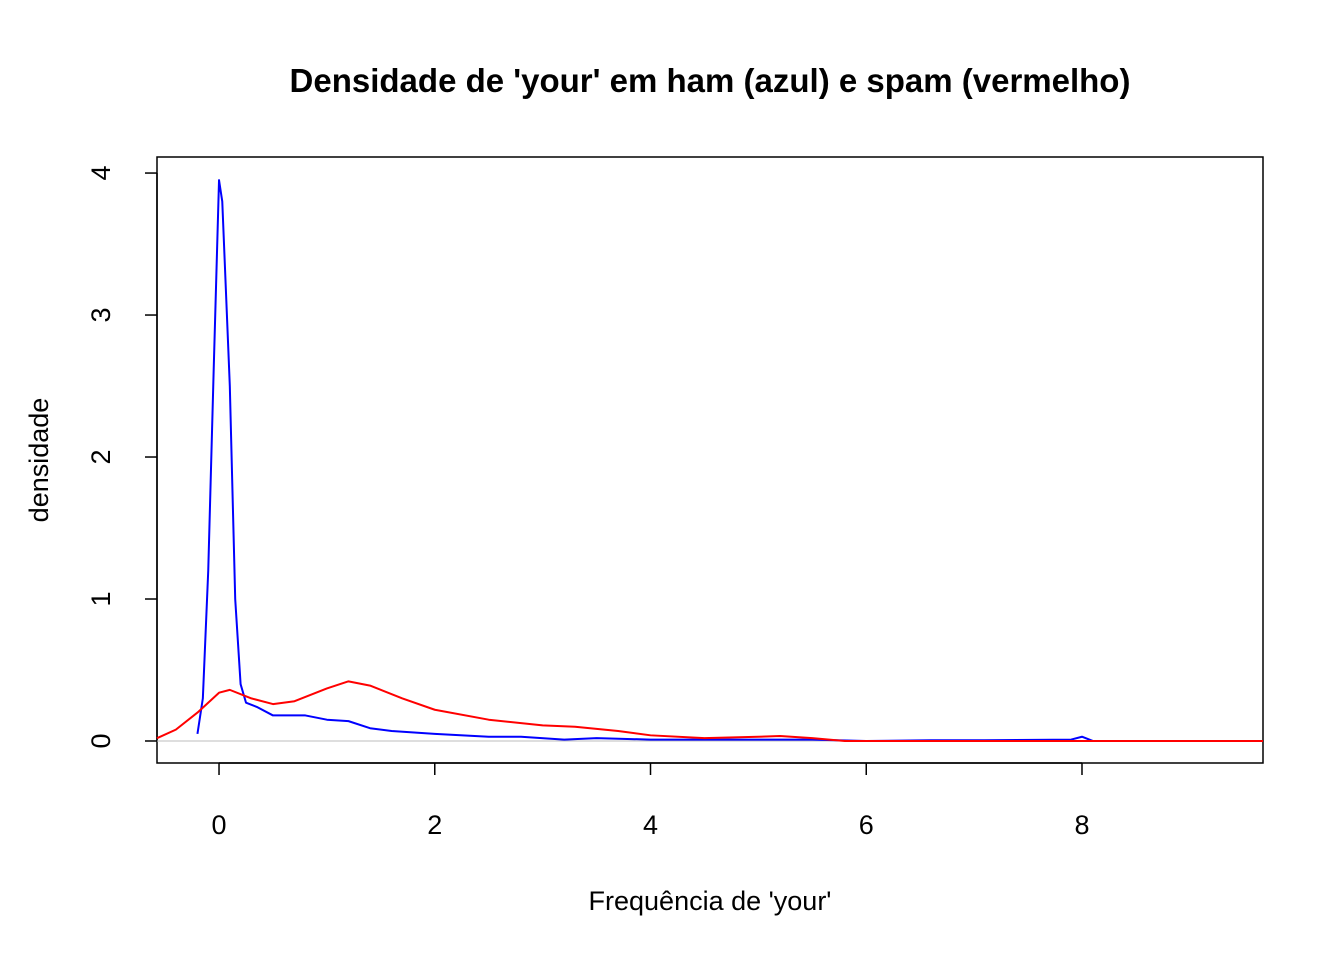 This screenshot has height=960, width=1344. I want to click on x-tick-label: 2, so click(434, 825).